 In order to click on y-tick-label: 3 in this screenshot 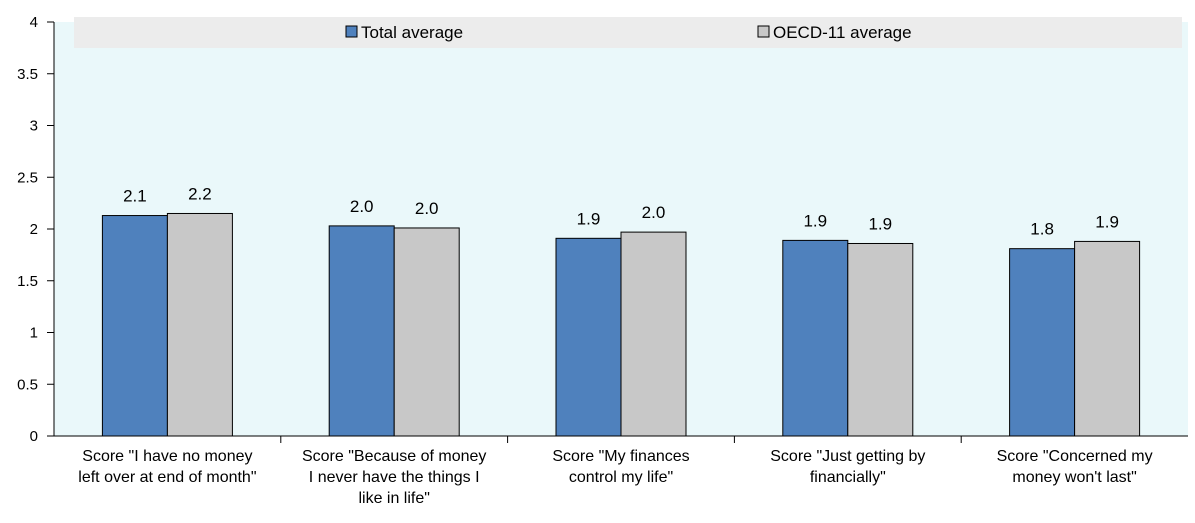, I will do `click(34, 126)`.